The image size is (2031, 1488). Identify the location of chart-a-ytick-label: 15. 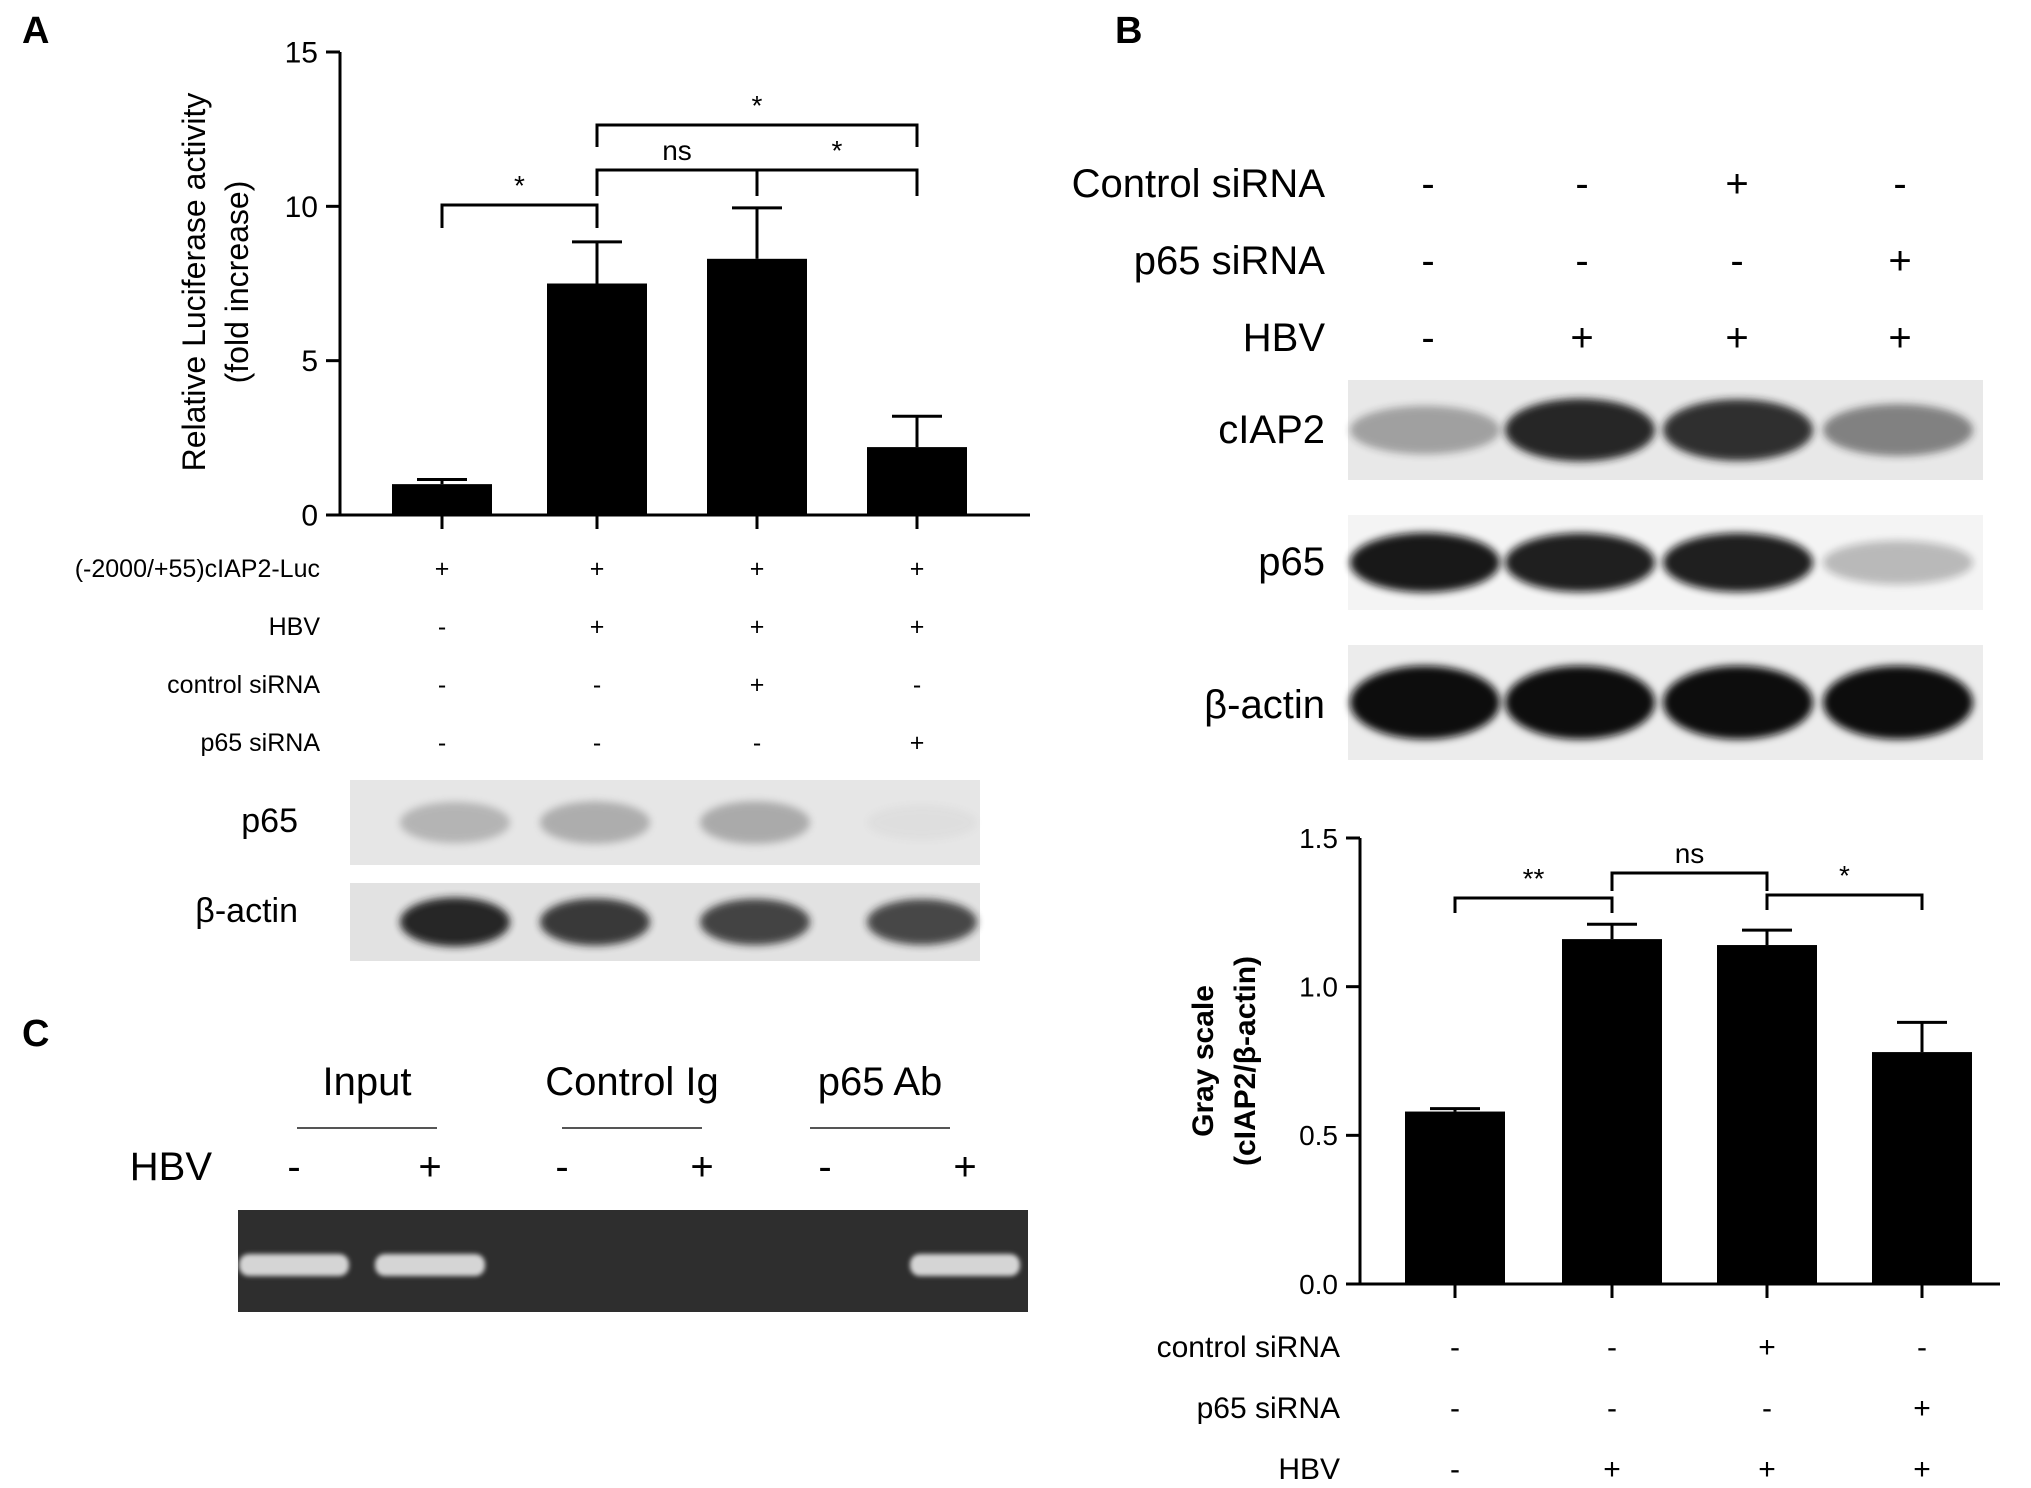
(301, 53).